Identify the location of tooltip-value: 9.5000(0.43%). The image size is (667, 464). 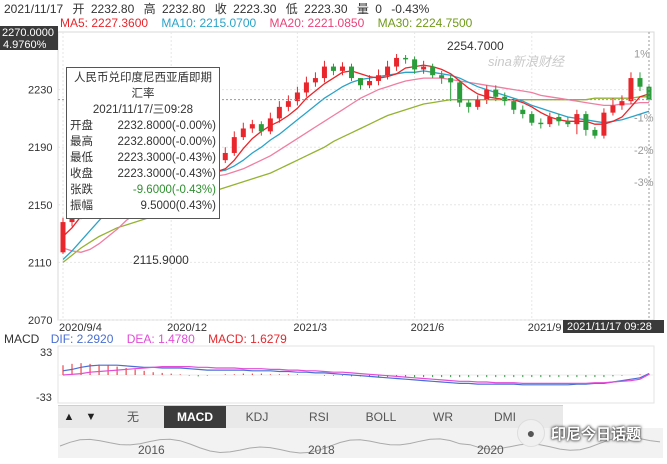
(178, 206).